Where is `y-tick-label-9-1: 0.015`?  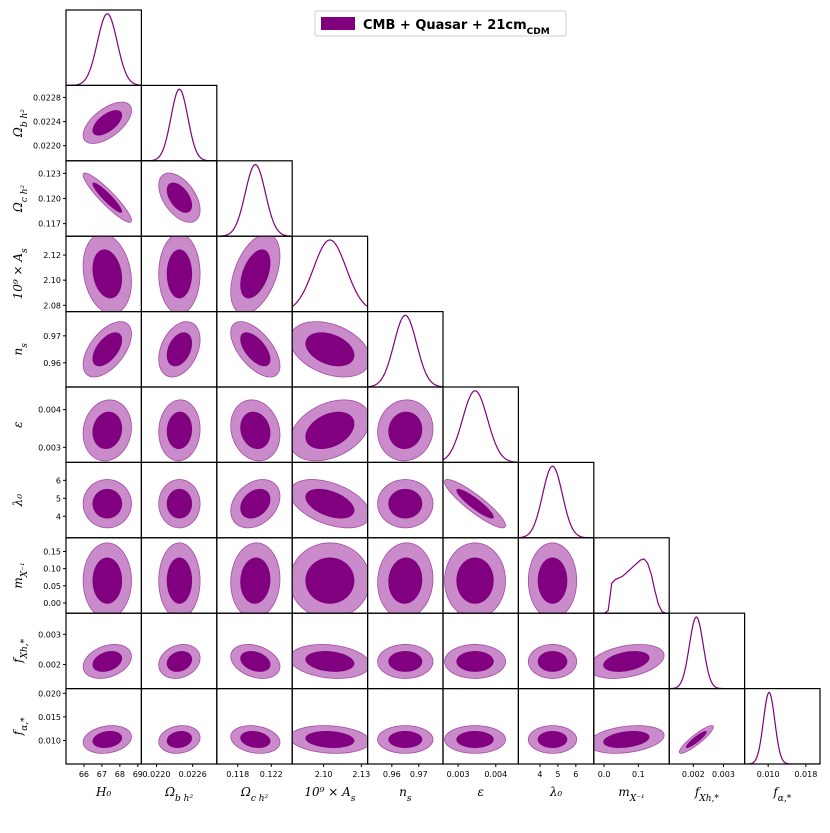 y-tick-label-9-1: 0.015 is located at coordinates (49, 717).